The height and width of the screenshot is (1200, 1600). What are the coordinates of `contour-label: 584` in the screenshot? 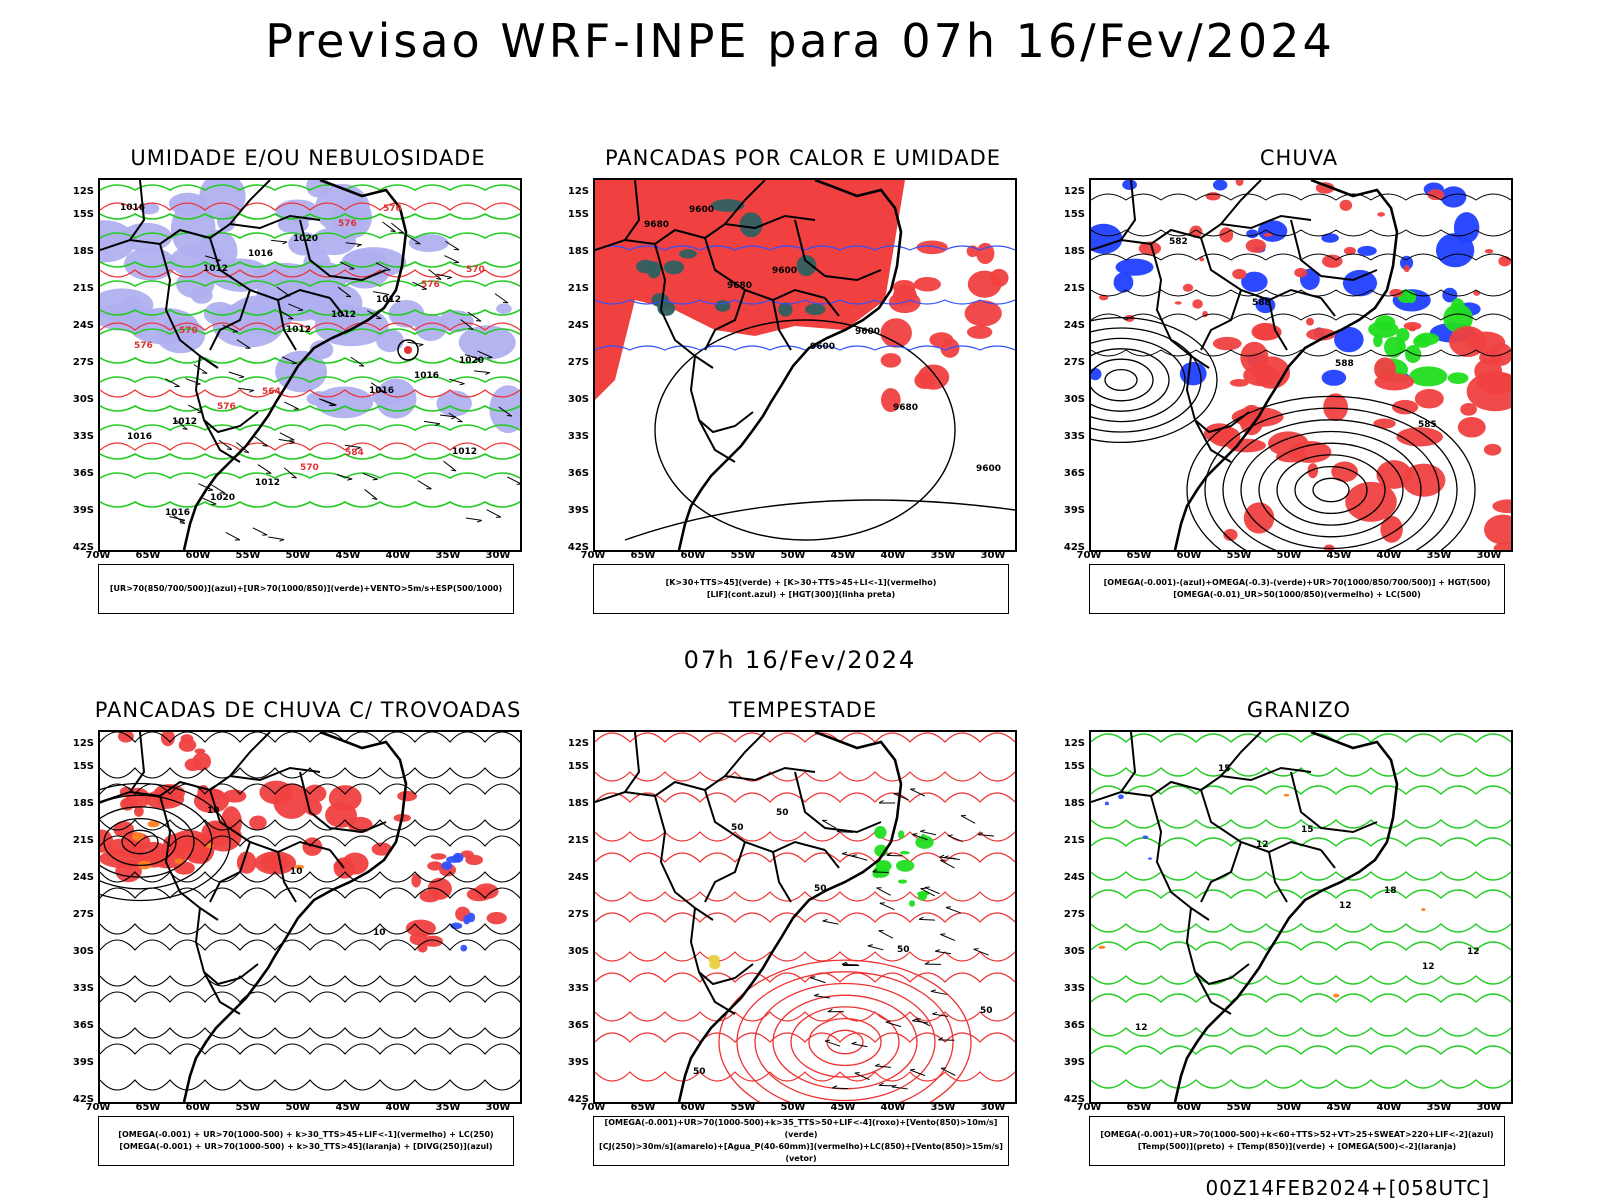 It's located at (354, 453).